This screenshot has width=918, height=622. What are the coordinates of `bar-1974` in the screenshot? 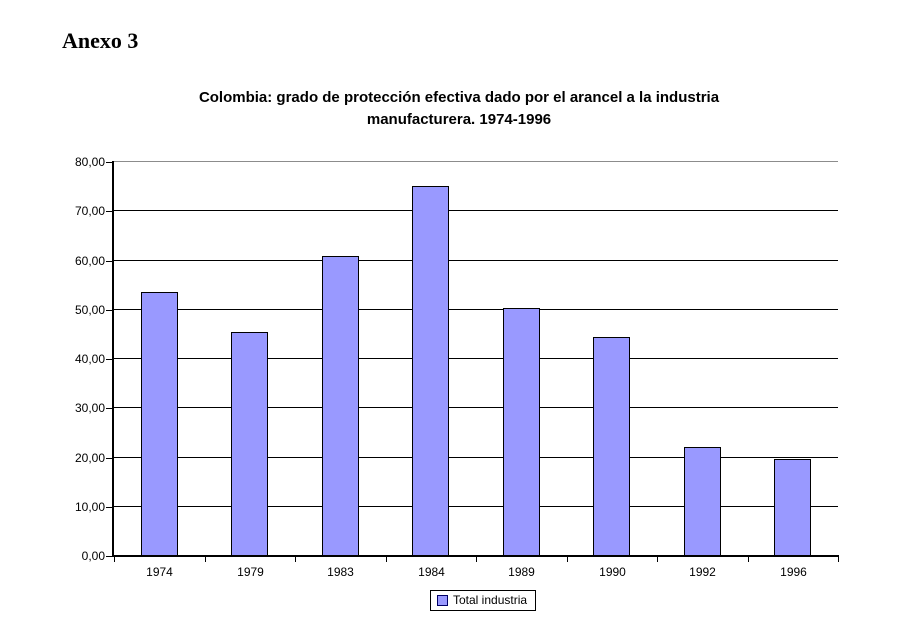 It's located at (159, 424).